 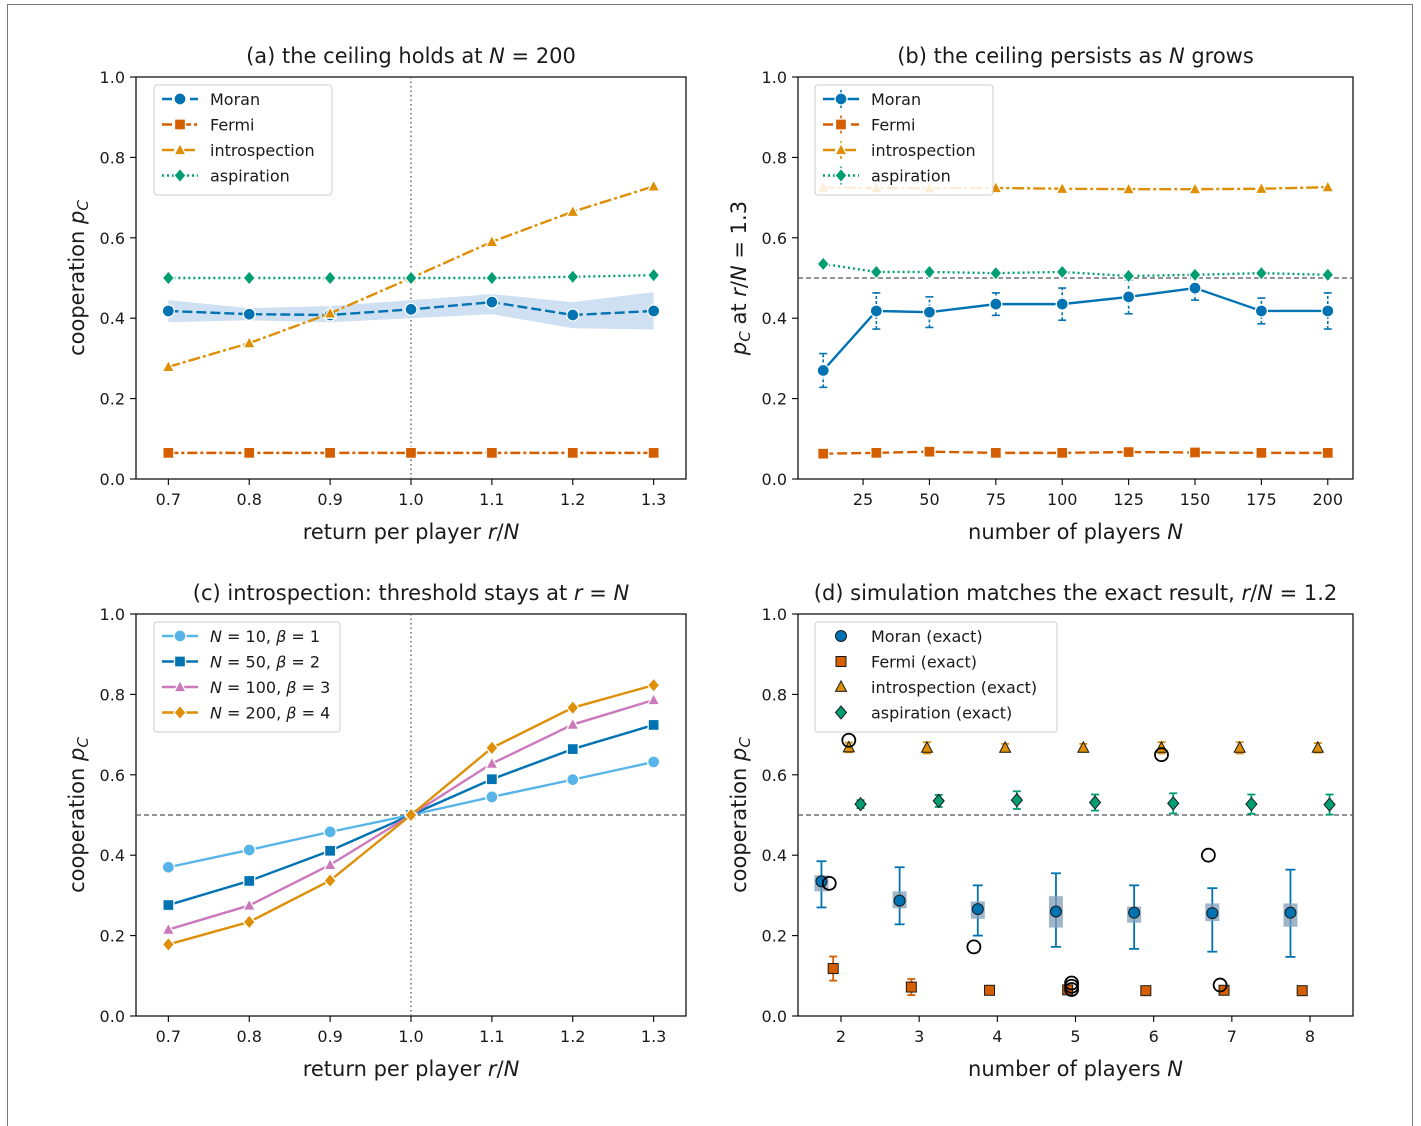 What do you see at coordinates (411, 56) in the screenshot?
I see `panel-title: (a) the ceiling holds at N = 200` at bounding box center [411, 56].